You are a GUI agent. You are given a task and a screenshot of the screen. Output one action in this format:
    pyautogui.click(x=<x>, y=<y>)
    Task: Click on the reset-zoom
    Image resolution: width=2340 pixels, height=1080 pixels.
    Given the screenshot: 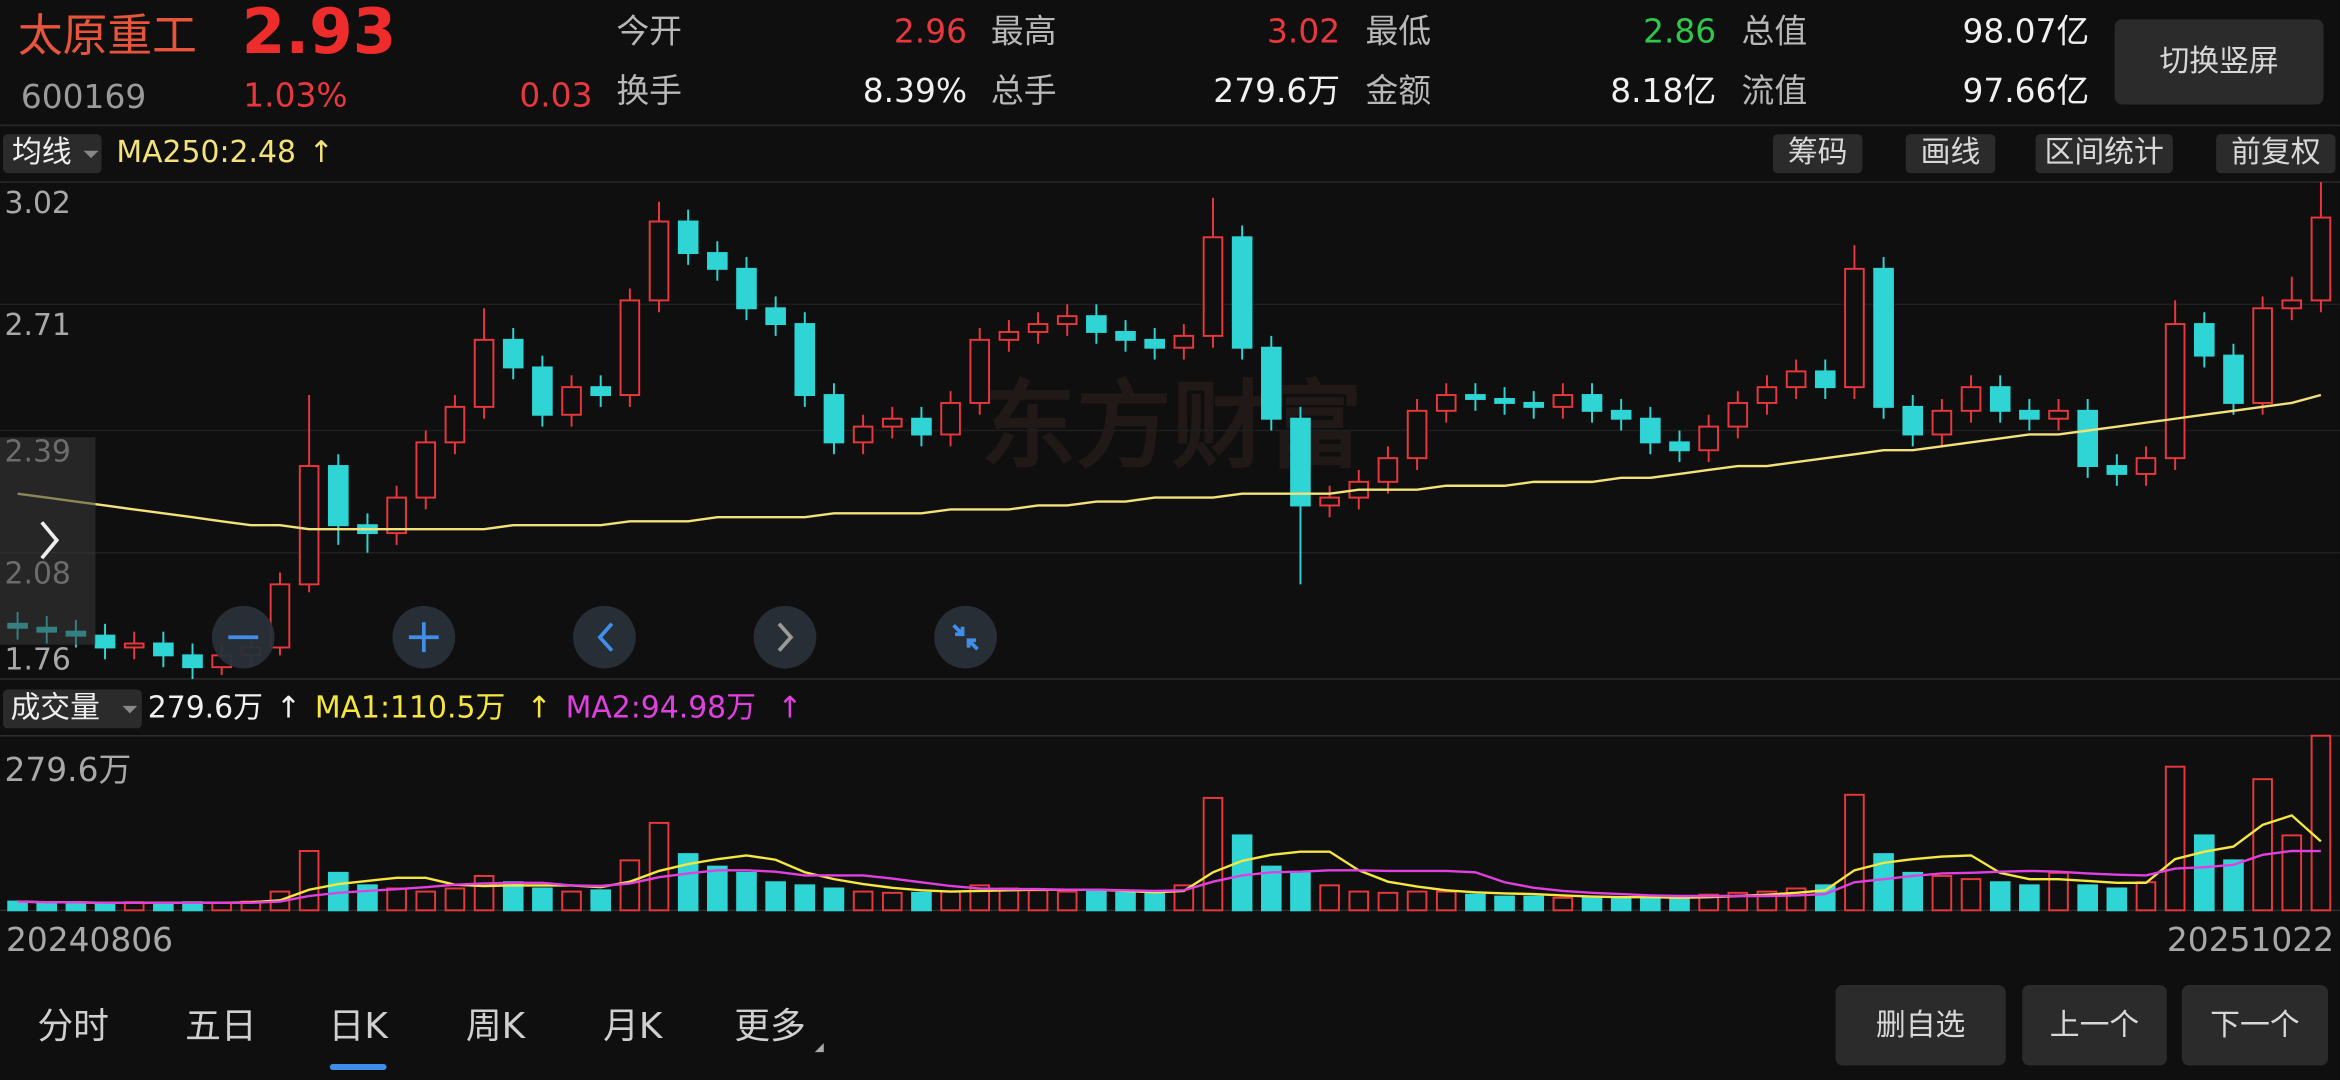 What is the action you would take?
    pyautogui.click(x=965, y=637)
    